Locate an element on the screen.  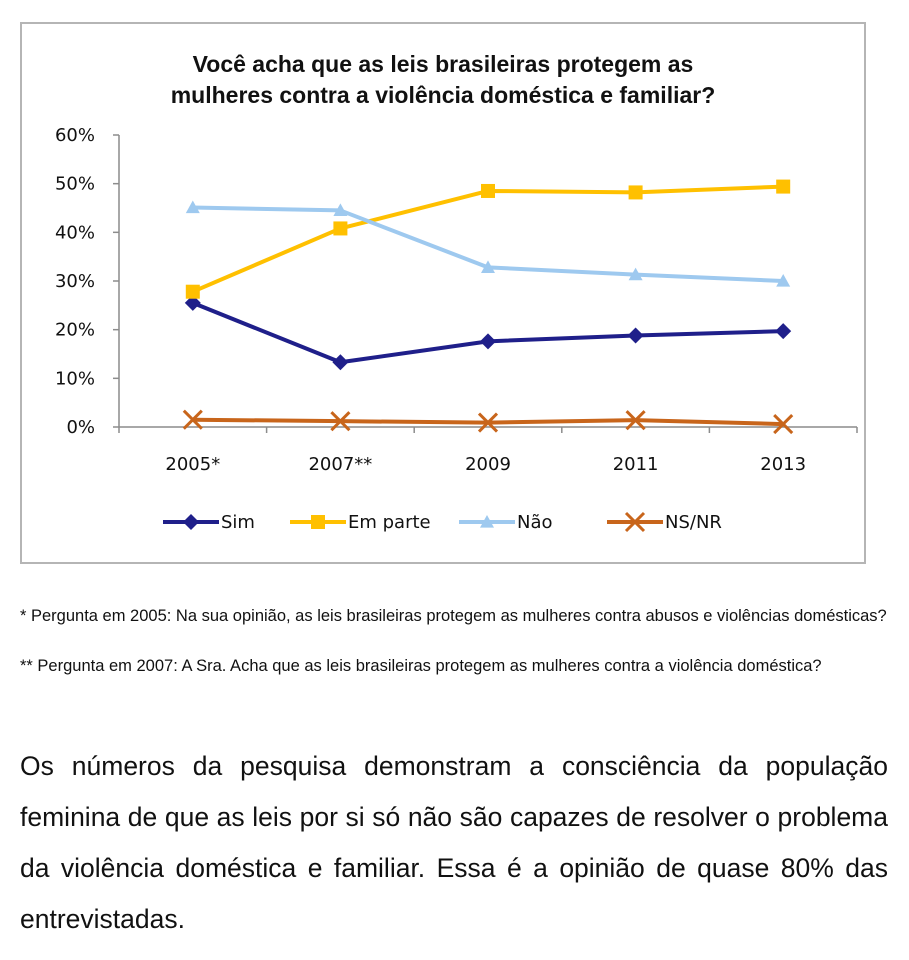
x-tick-label: 2005* is located at coordinates (192, 464).